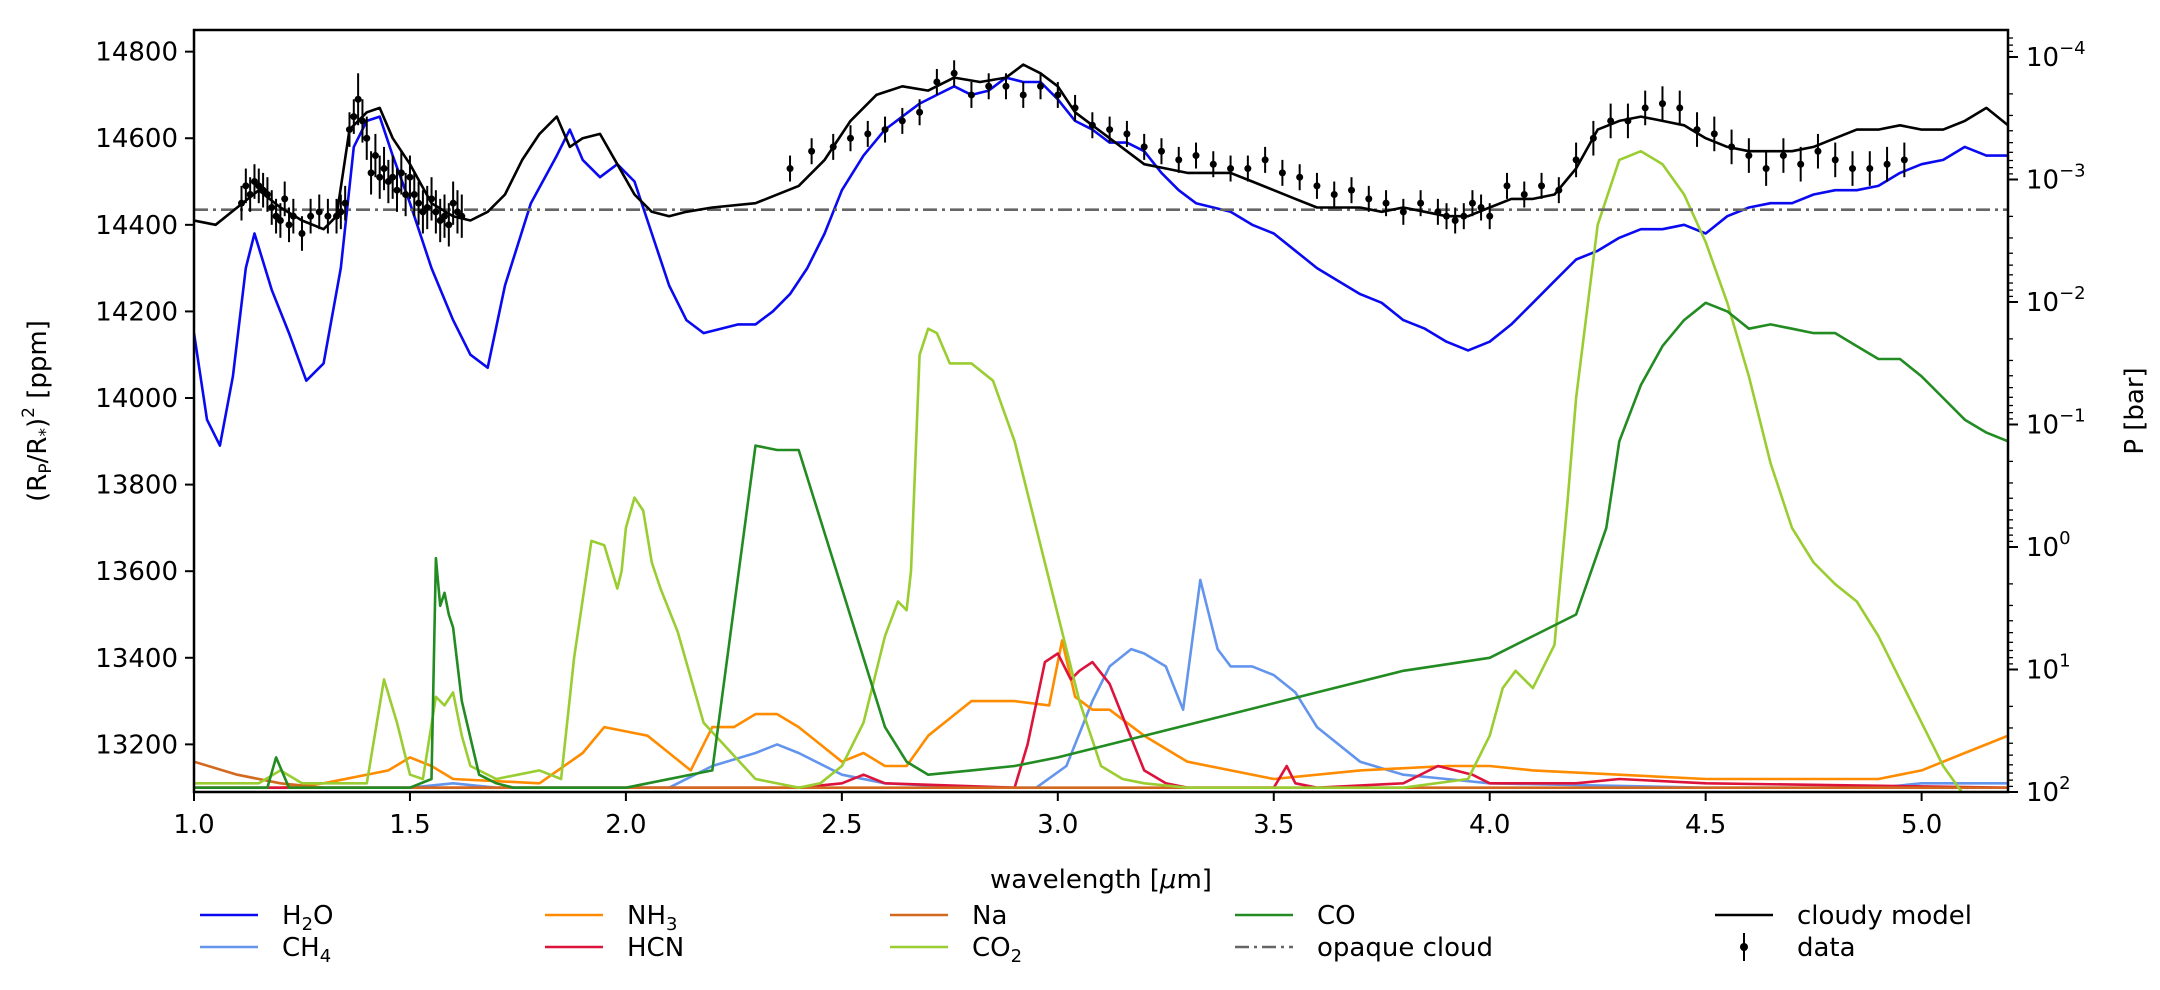 Image resolution: width=2160 pixels, height=990 pixels. Describe the element at coordinates (2048, 545) in the screenshot. I see `y2-tick-label: 10⁰` at that location.